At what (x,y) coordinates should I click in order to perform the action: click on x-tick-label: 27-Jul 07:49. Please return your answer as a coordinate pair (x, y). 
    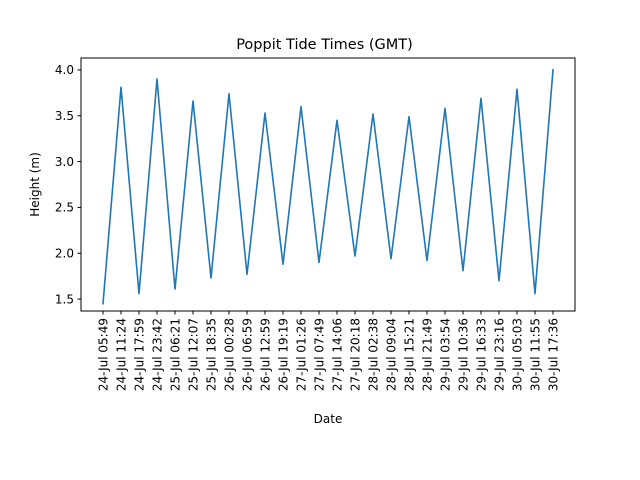
    Looking at the image, I should click on (319, 354).